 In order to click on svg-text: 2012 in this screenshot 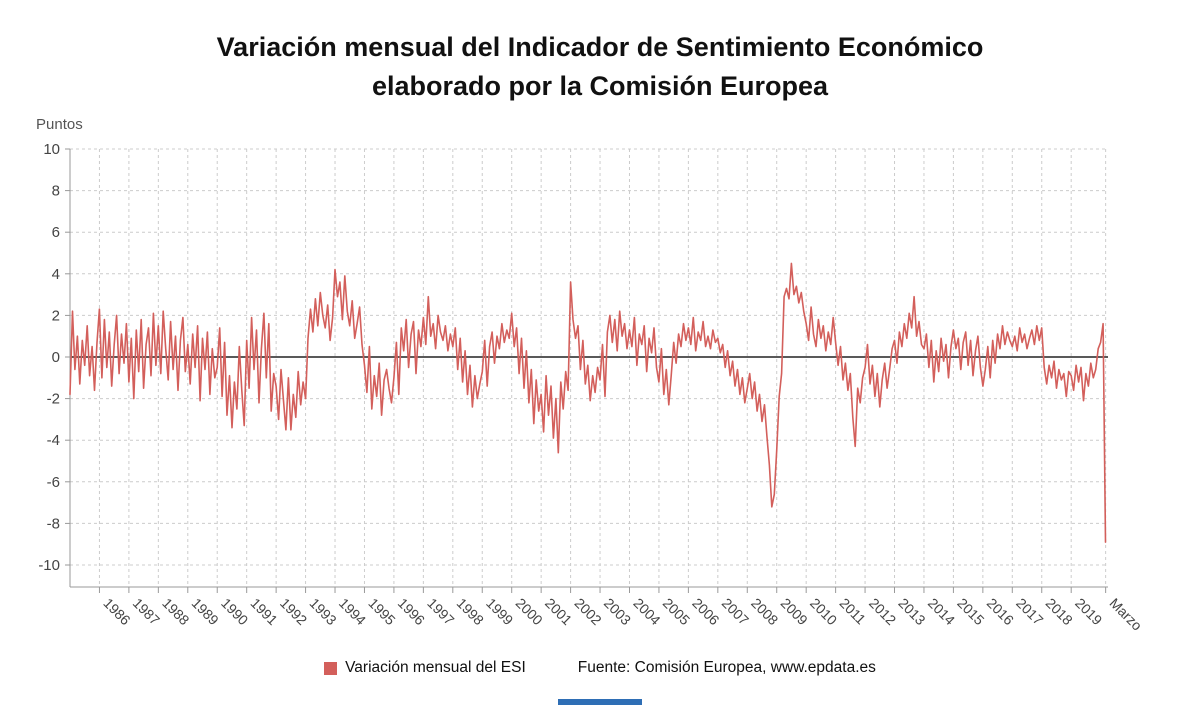, I will do `click(882, 611)`.